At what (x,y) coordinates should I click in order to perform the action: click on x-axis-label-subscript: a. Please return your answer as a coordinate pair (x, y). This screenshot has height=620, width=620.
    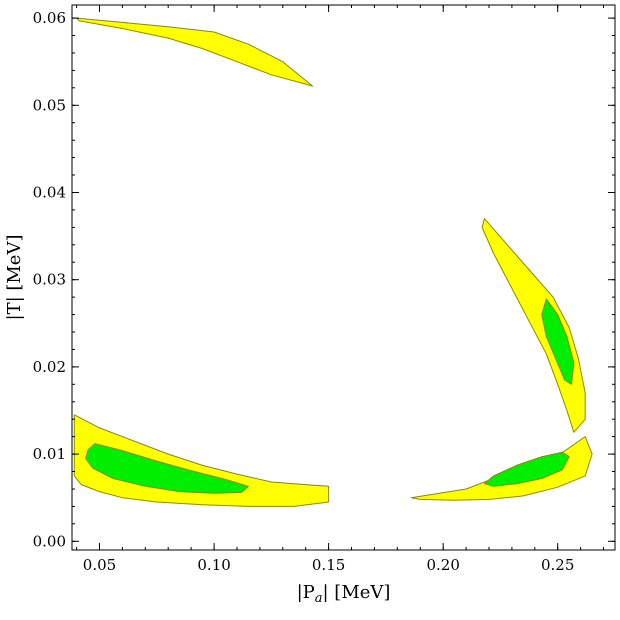
    Looking at the image, I should click on (319, 598).